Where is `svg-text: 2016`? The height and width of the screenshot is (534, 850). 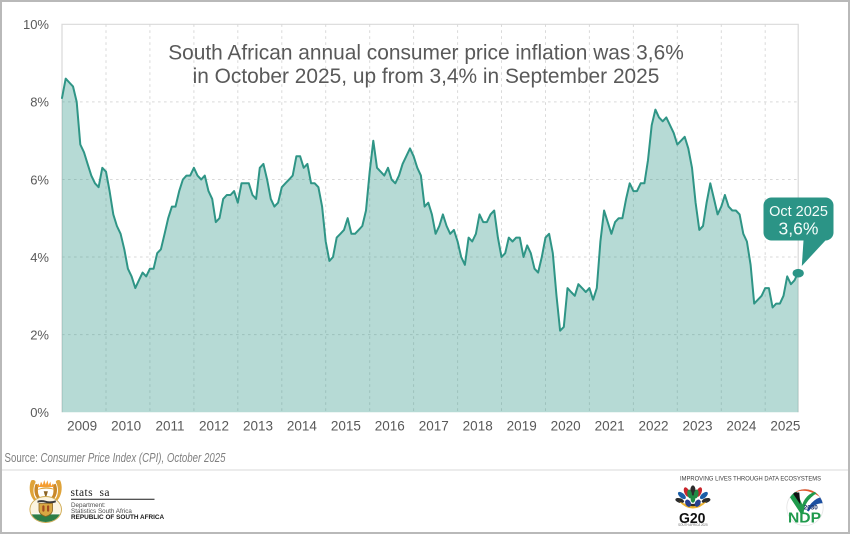
svg-text: 2016 is located at coordinates (390, 426).